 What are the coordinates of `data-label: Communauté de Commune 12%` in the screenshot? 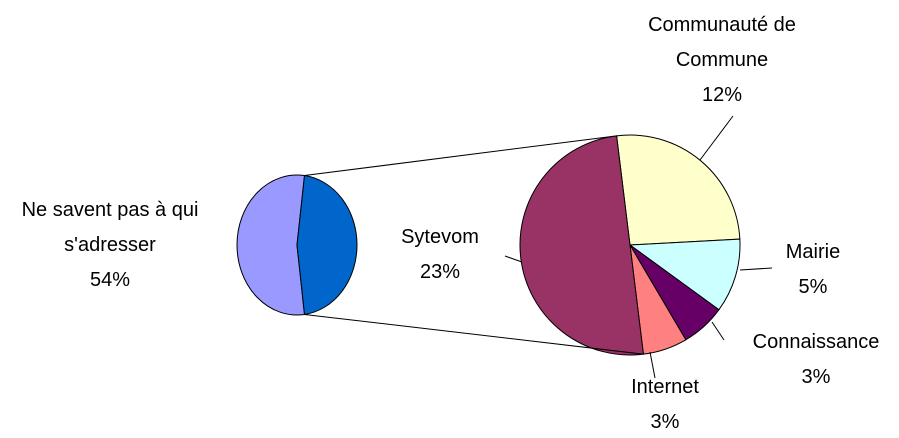 It's located at (722, 60).